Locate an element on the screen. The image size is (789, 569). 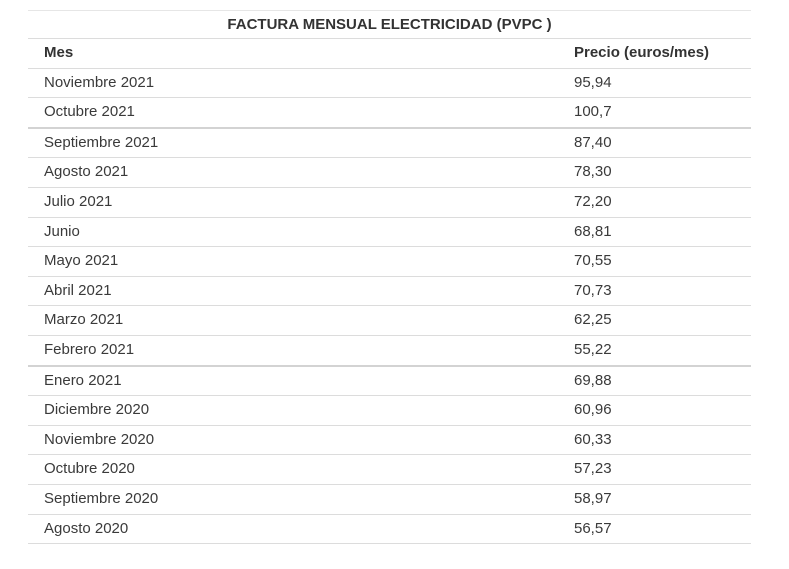
row-month: Marzo 2021 is located at coordinates (293, 320).